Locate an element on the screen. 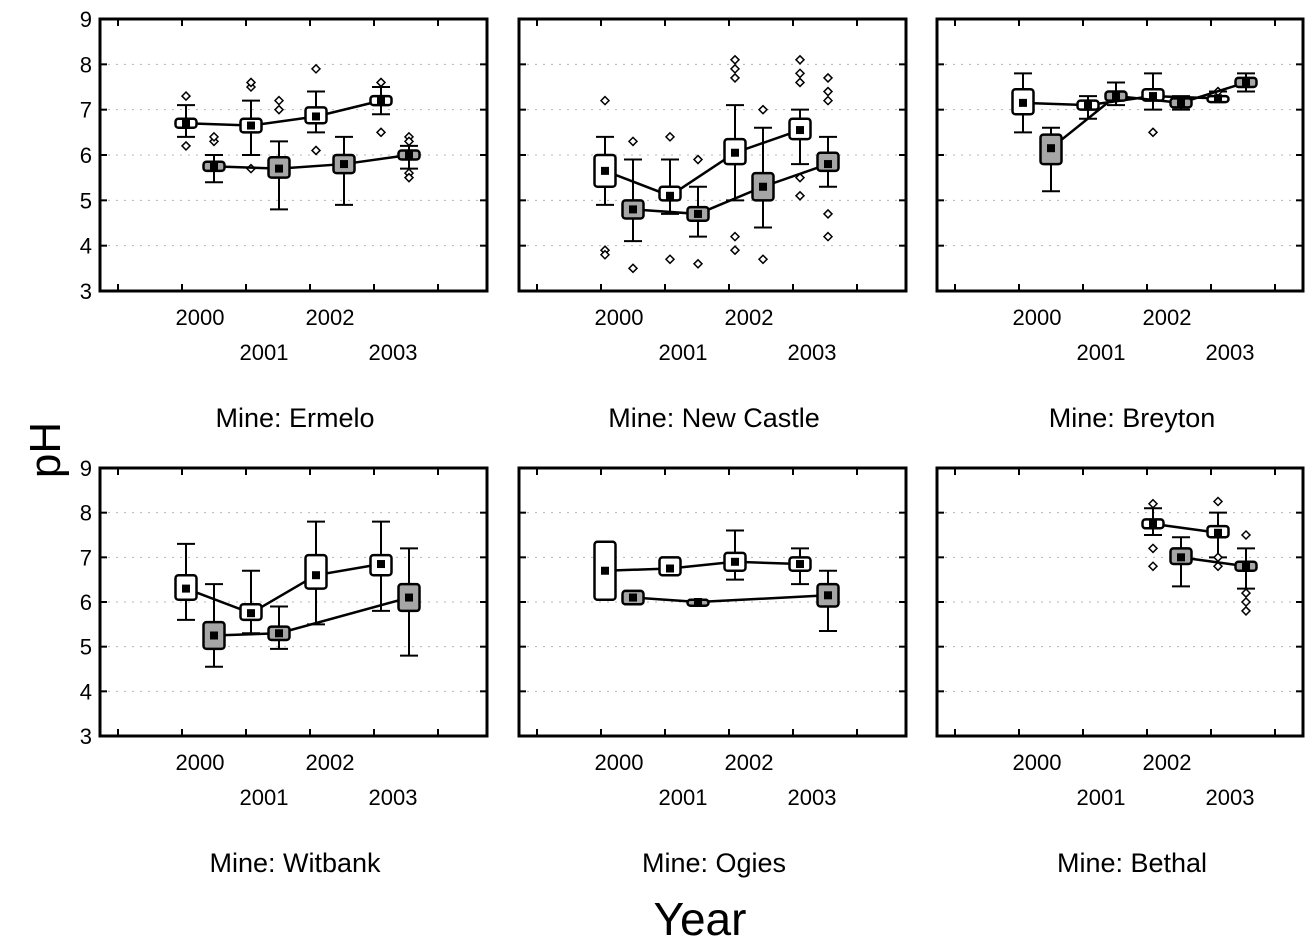 The height and width of the screenshot is (944, 1305). y-tick-label: 6 is located at coordinates (86, 155).